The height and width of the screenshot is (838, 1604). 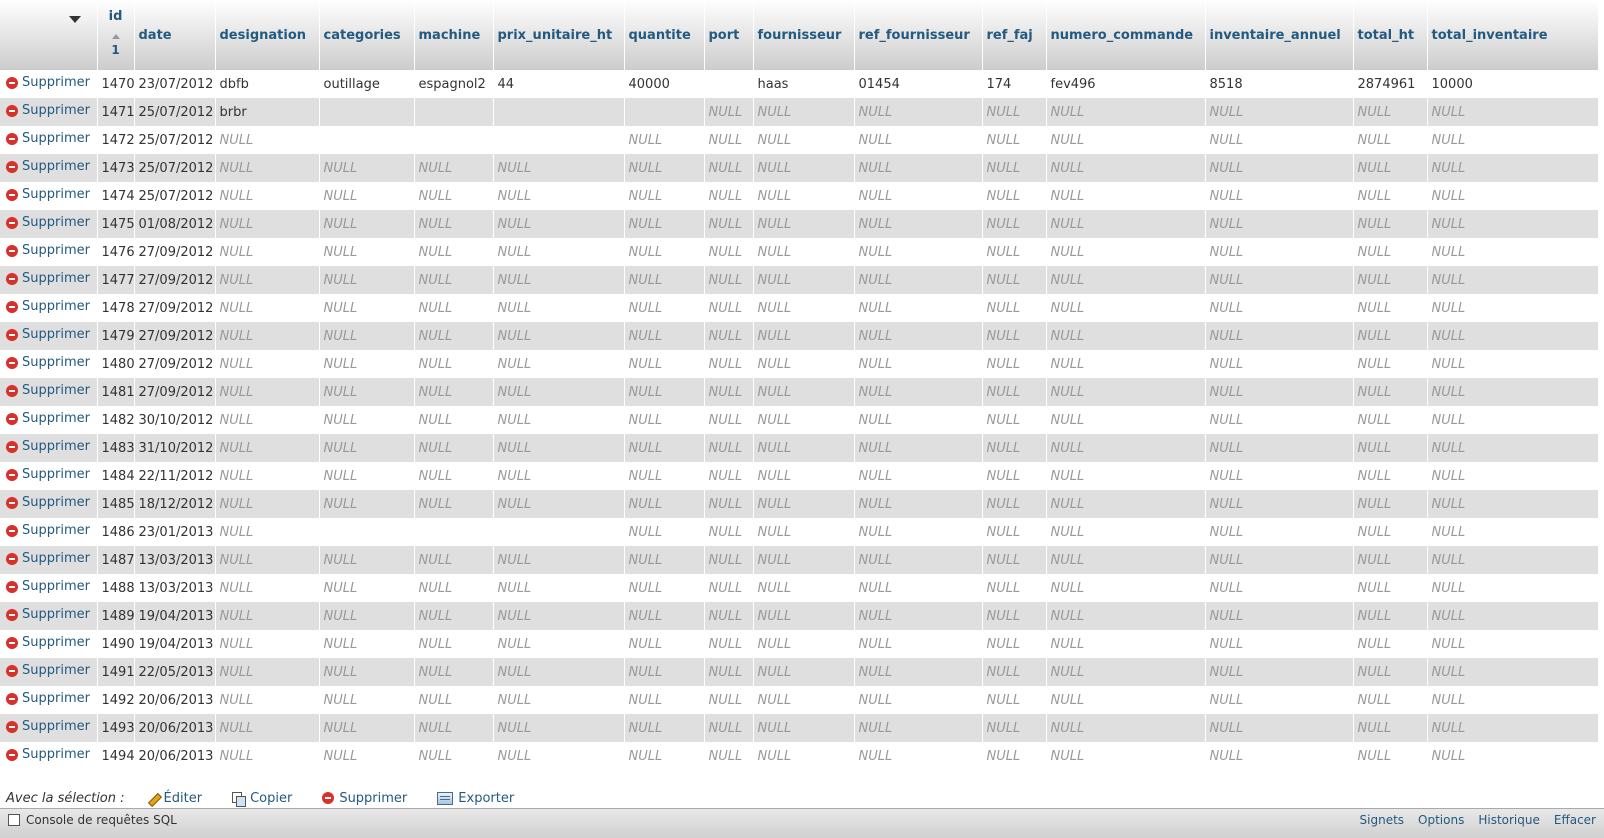 What do you see at coordinates (367, 35) in the screenshot?
I see `column-header-categories: categories` at bounding box center [367, 35].